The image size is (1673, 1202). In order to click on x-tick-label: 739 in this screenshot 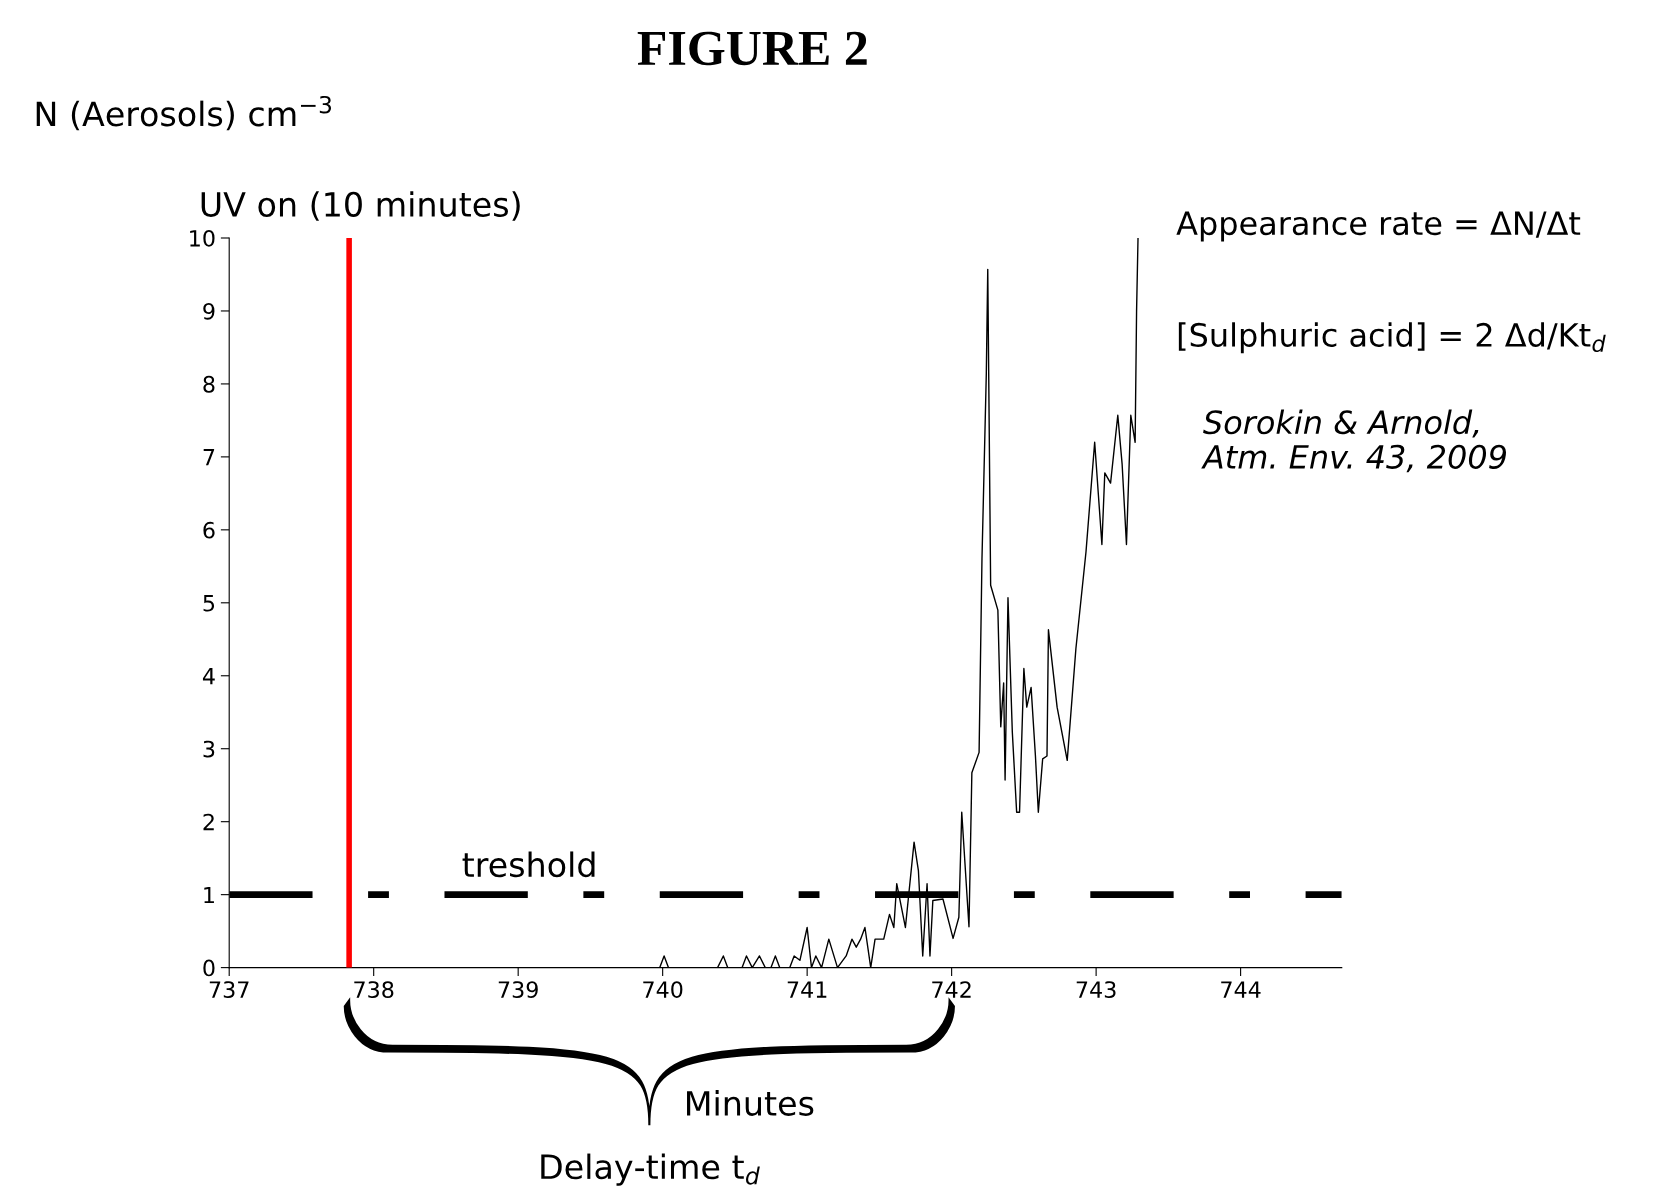, I will do `click(518, 990)`.